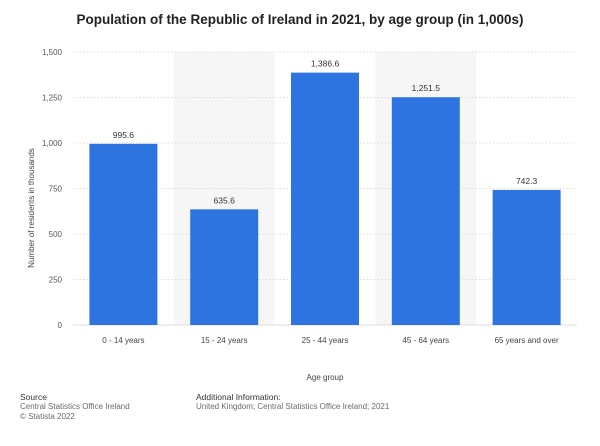  Describe the element at coordinates (52, 52) in the screenshot. I see `y-tick-label: 1,500` at that location.